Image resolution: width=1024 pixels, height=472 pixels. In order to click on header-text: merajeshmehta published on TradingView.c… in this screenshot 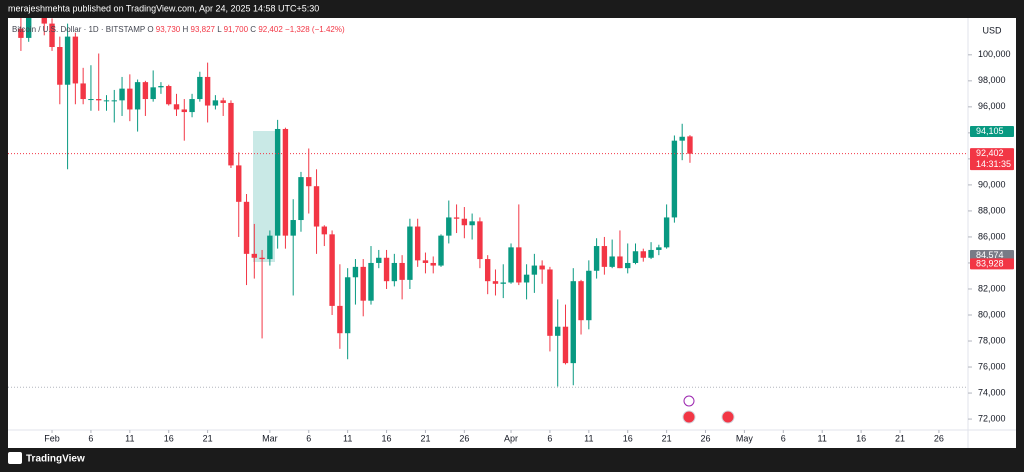, I will do `click(163, 8)`.